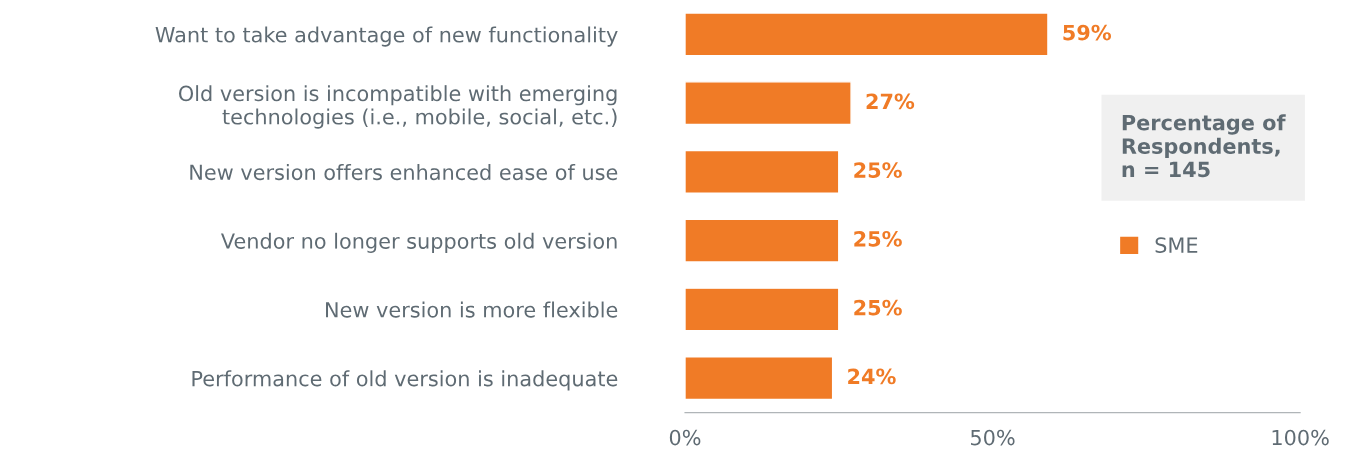 This screenshot has height=461, width=1370. What do you see at coordinates (993, 437) in the screenshot?
I see `x-tick-label: 50%` at bounding box center [993, 437].